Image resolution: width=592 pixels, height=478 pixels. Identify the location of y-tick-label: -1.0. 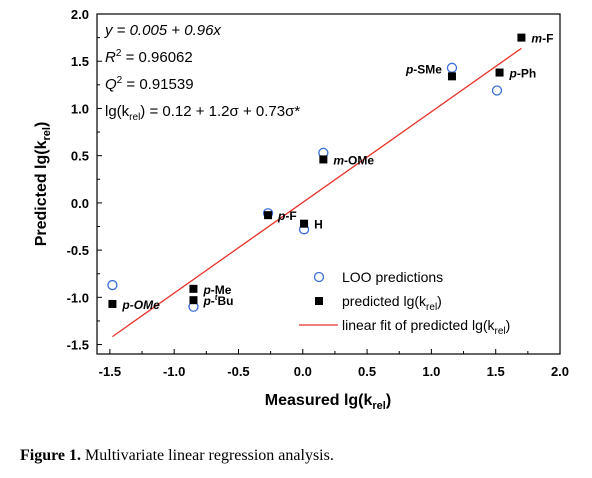
(78, 297).